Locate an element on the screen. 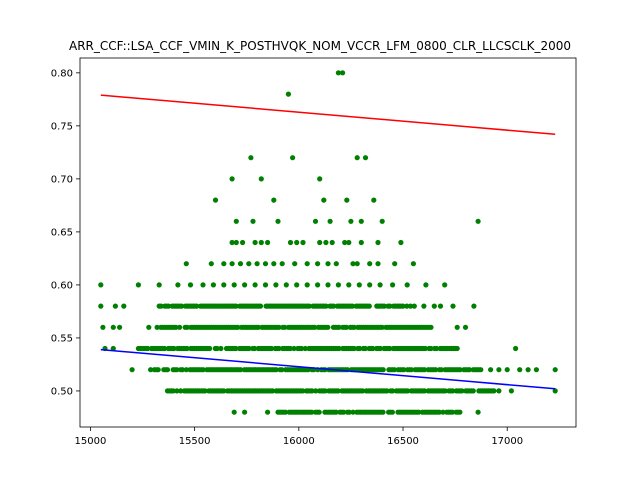 The width and height of the screenshot is (640, 484). y-tick-label: 0.80 is located at coordinates (62, 73).